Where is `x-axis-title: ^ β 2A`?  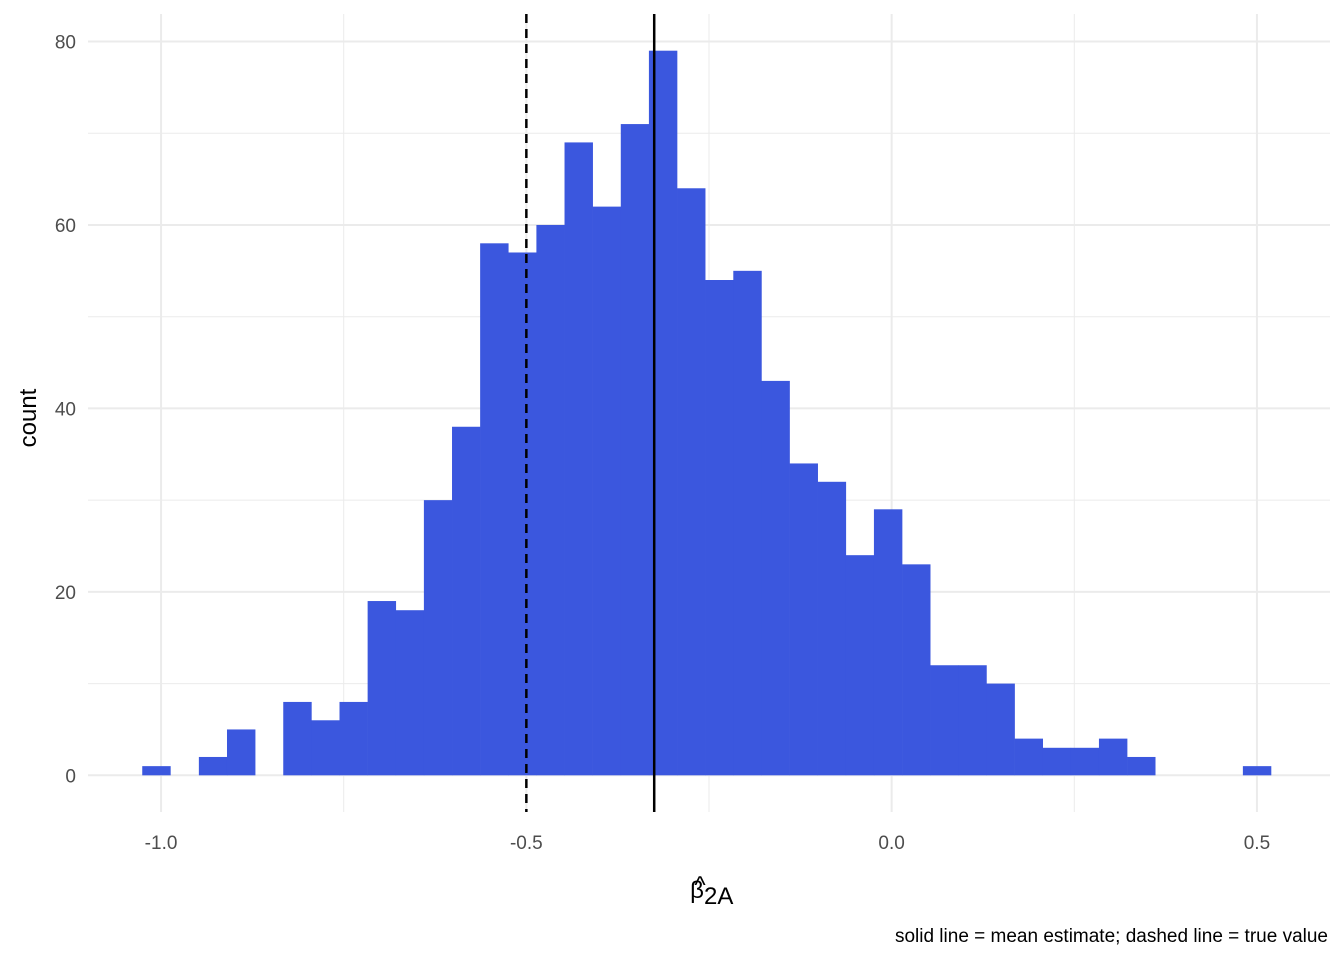 x-axis-title: ^ β 2A is located at coordinates (711, 891).